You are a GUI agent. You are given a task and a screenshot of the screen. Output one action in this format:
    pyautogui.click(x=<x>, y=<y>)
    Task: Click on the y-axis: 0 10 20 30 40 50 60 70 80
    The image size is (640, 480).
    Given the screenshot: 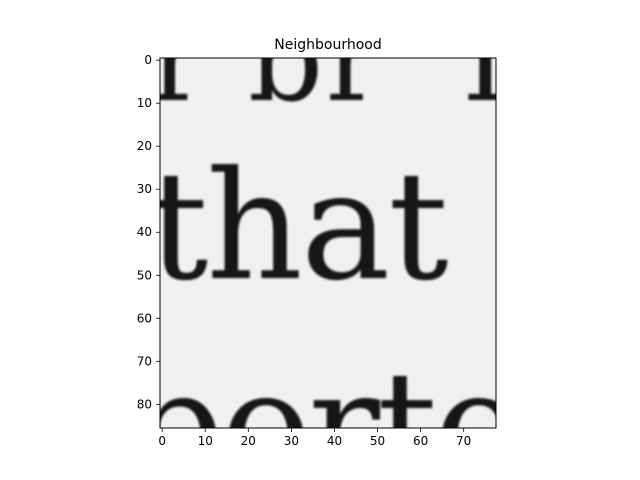 What is the action you would take?
    pyautogui.click(x=148, y=232)
    